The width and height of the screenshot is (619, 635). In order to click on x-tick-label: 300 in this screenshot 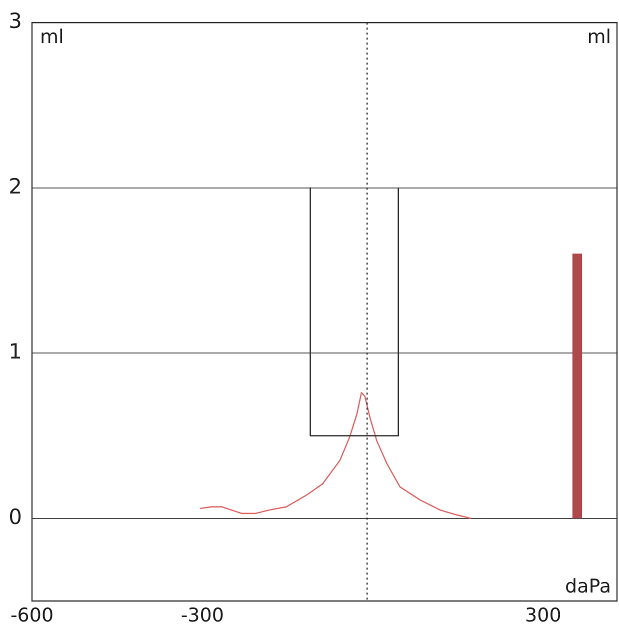, I will do `click(543, 615)`.